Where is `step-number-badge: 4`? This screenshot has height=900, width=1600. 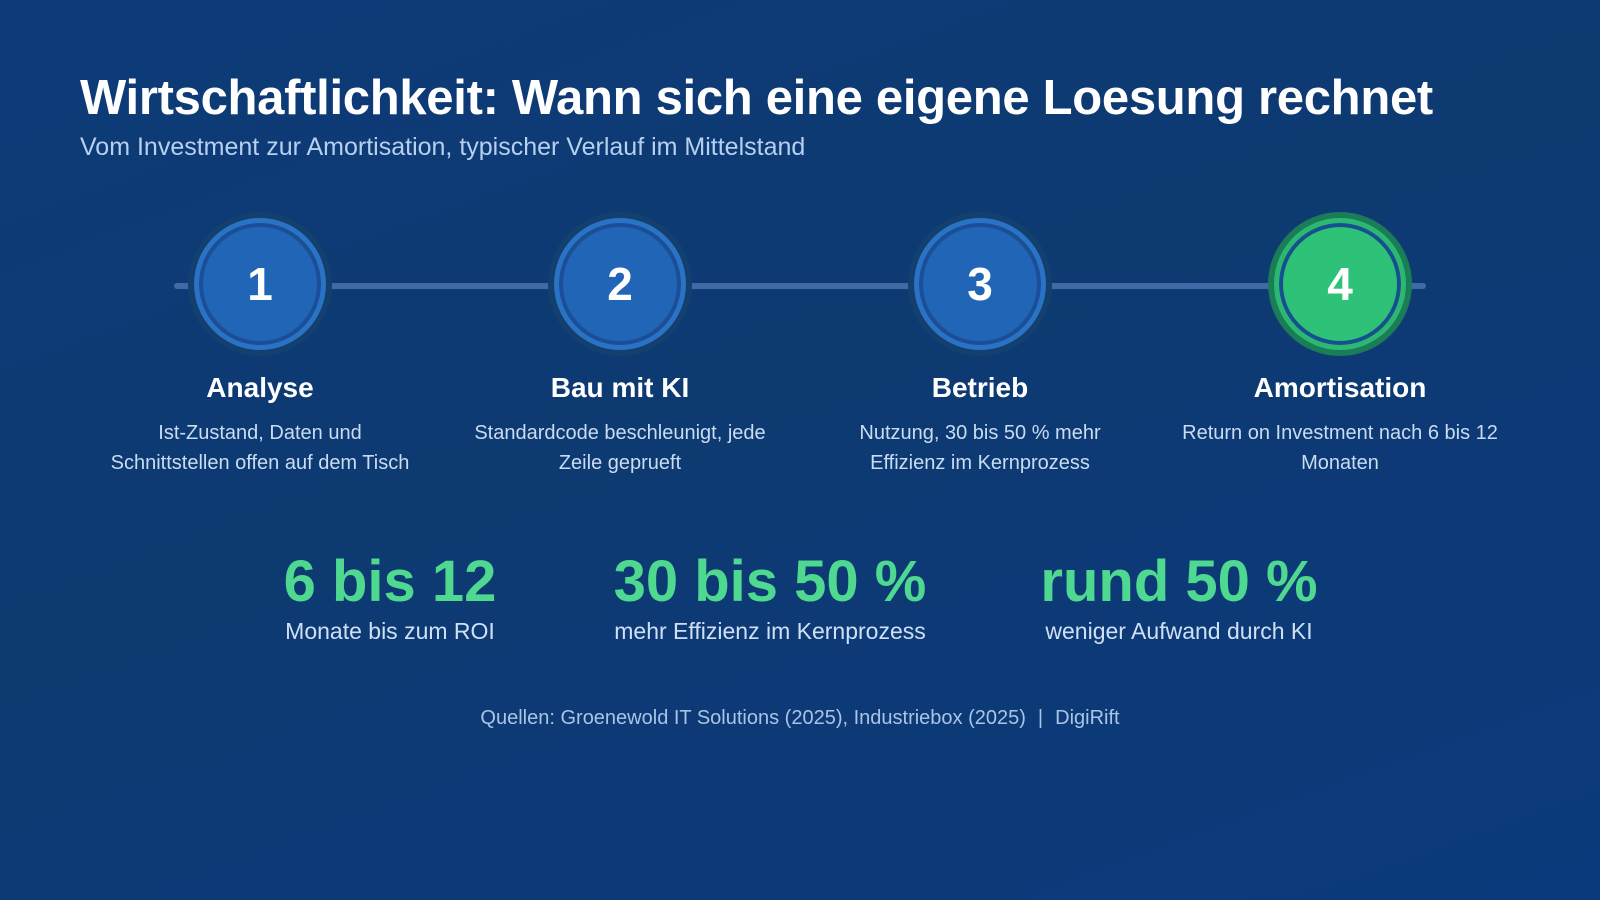 step-number-badge: 4 is located at coordinates (1340, 284).